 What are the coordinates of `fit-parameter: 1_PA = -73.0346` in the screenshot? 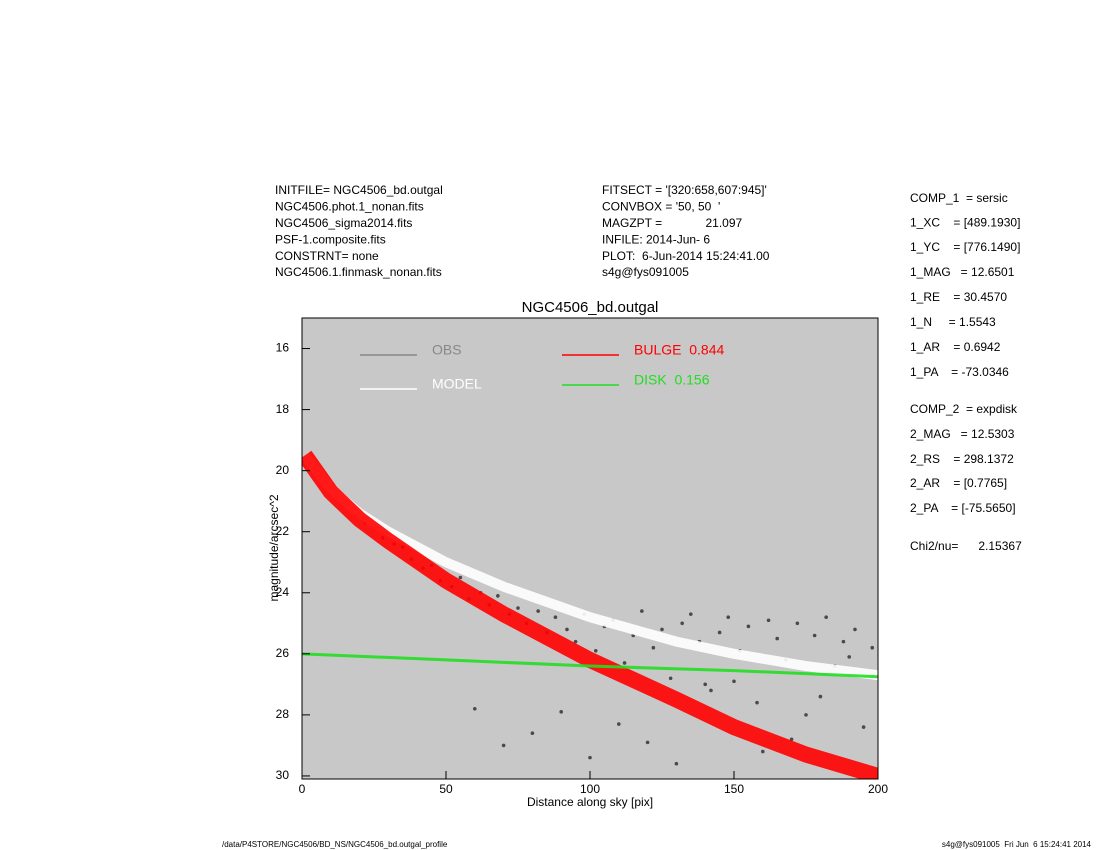 It's located at (959, 372).